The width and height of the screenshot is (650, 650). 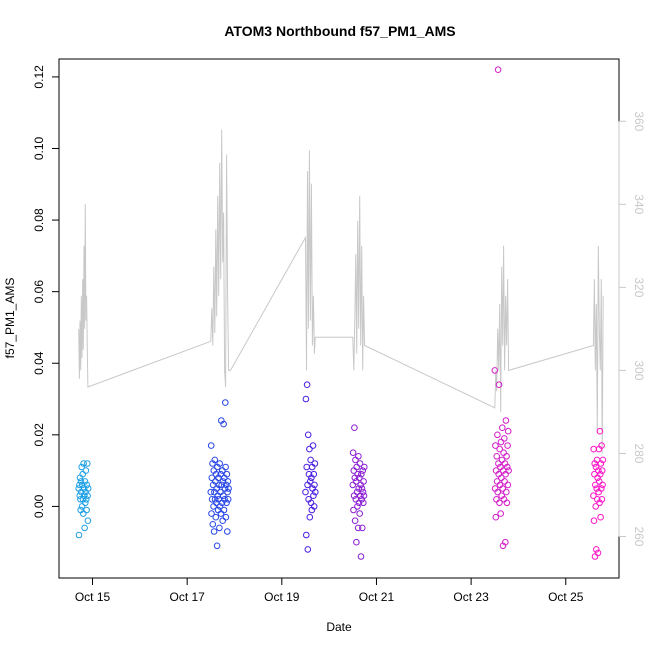 What do you see at coordinates (39, 506) in the screenshot?
I see `y-tick-label: 0.00` at bounding box center [39, 506].